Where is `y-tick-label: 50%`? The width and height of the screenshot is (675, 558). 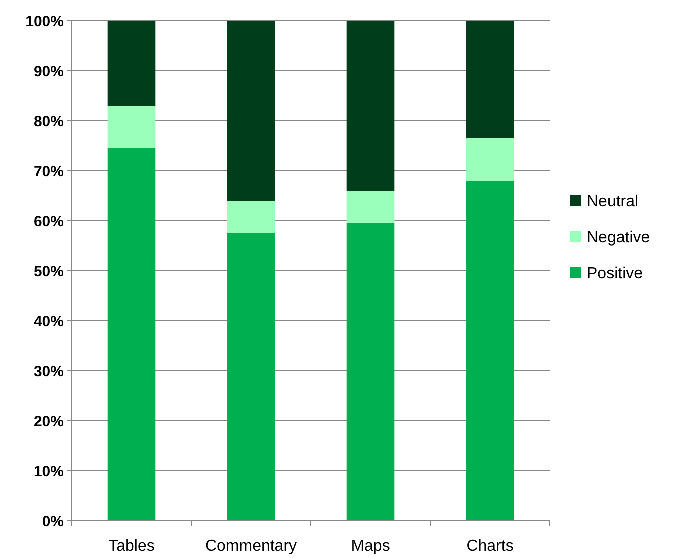
y-tick-label: 50% is located at coordinates (49, 271).